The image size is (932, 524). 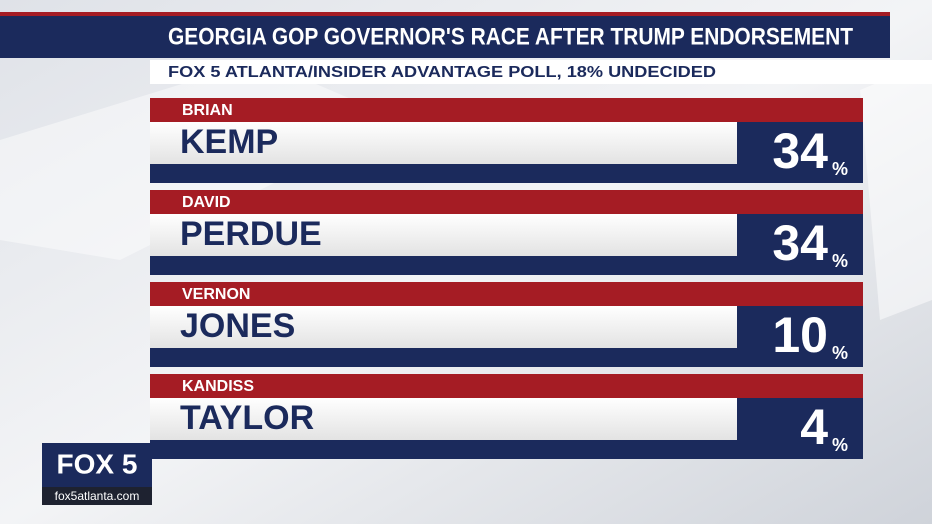 I want to click on last-name: JONES, so click(x=237, y=326).